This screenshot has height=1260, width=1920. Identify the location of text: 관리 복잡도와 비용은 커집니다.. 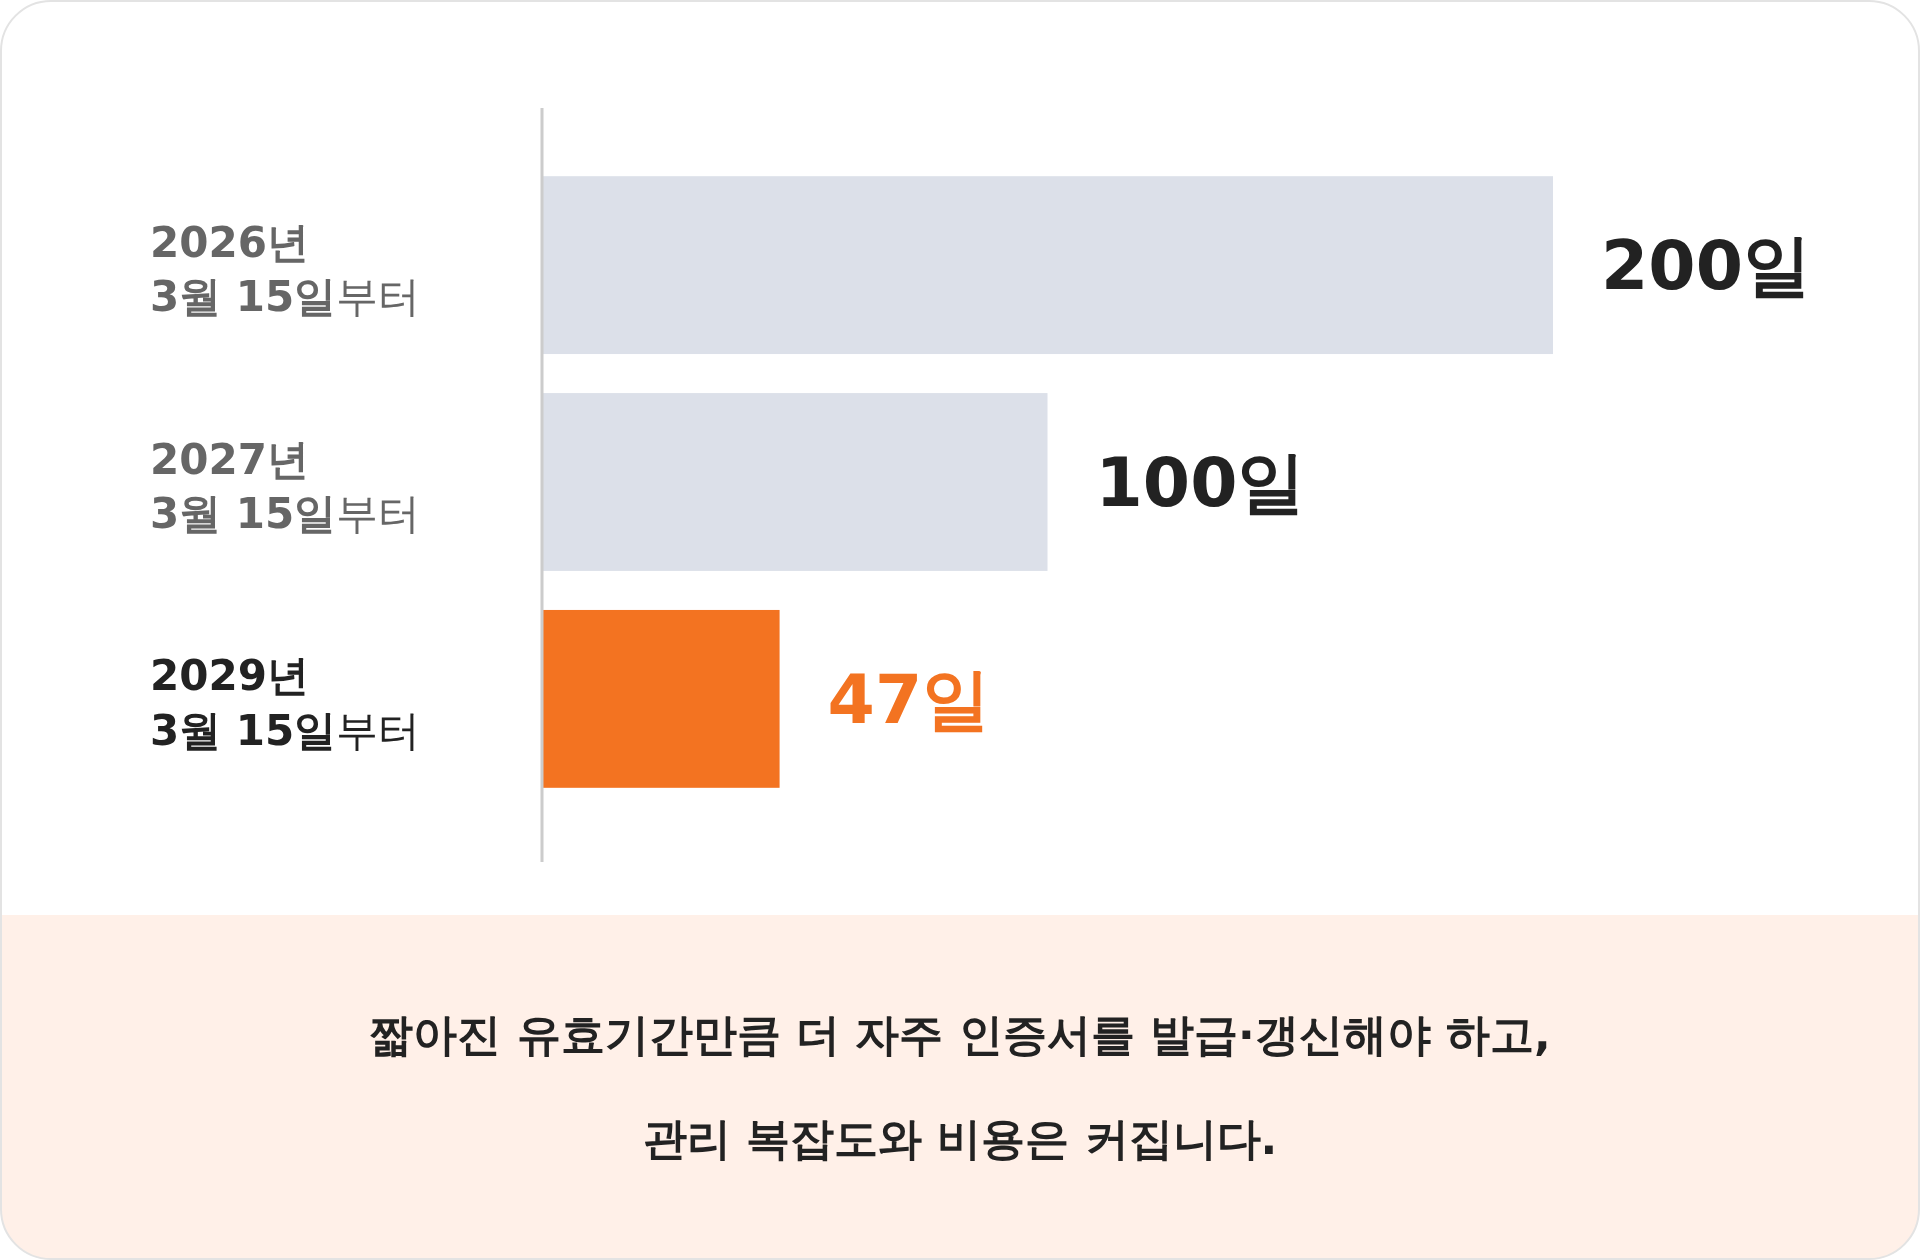
(960, 1139).